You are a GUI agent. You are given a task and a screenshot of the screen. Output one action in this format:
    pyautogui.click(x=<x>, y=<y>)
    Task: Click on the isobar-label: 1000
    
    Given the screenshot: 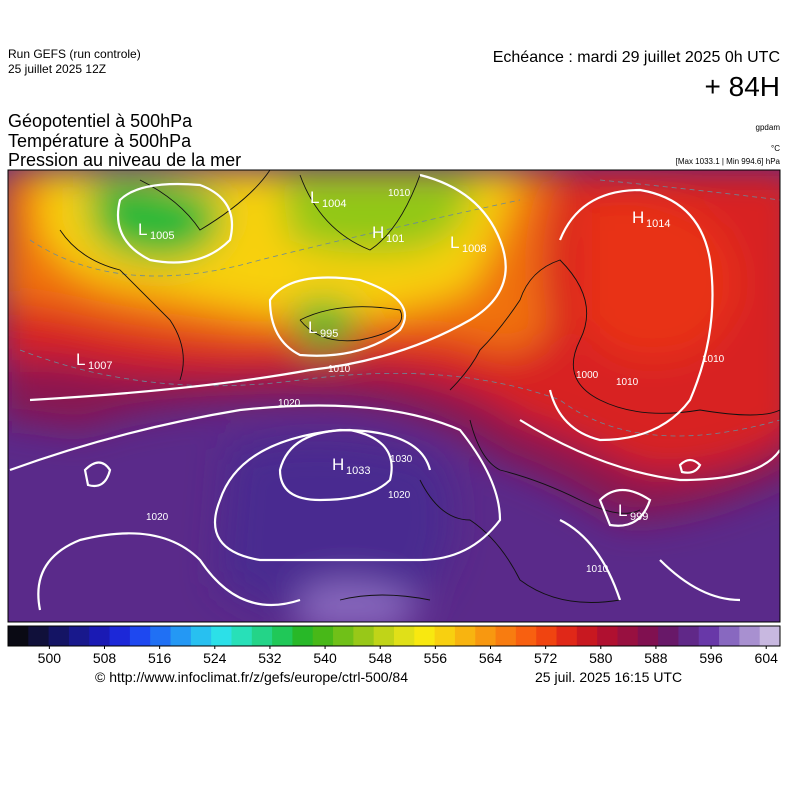 What is the action you would take?
    pyautogui.click(x=587, y=375)
    